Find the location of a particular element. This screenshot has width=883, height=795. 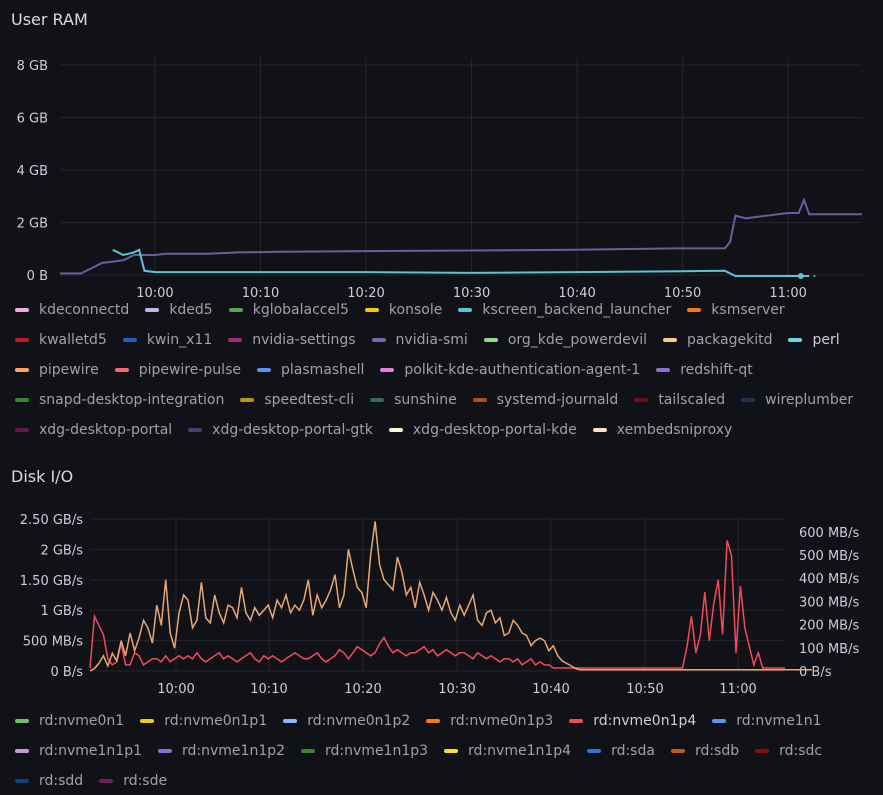

legend-item-konsole: konsole is located at coordinates (403, 310).